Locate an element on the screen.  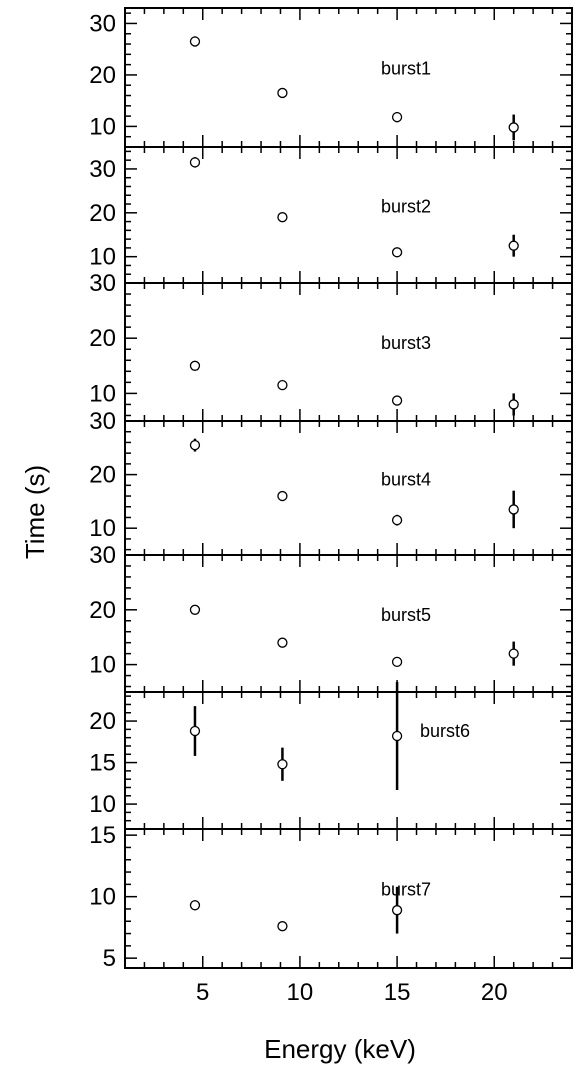
x-tick-label: 10 is located at coordinates (300, 992).